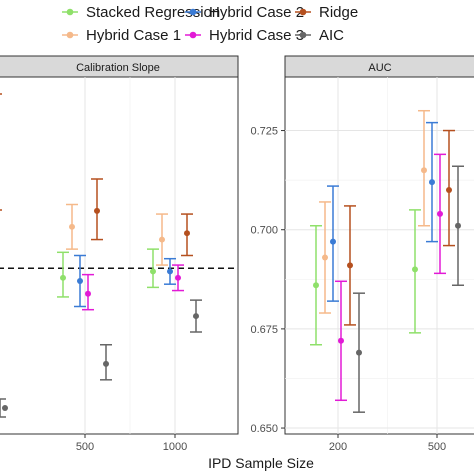 Image resolution: width=474 pixels, height=474 pixels. I want to click on panel-title: AUC, so click(379, 68).